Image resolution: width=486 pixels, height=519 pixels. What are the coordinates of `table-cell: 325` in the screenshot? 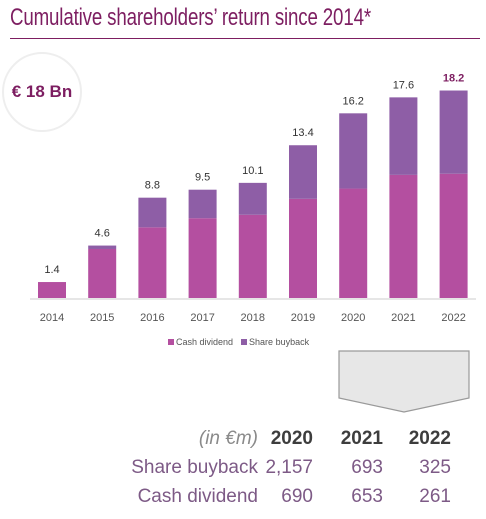 It's located at (435, 467).